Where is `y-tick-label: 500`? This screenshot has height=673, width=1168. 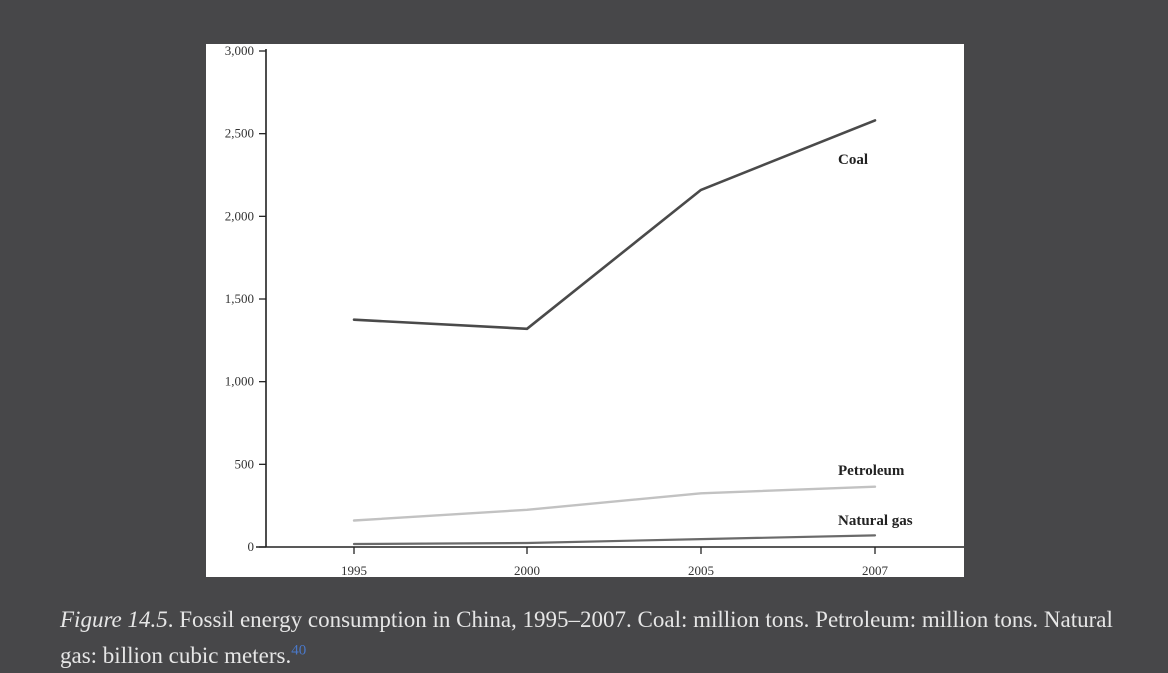 y-tick-label: 500 is located at coordinates (245, 463).